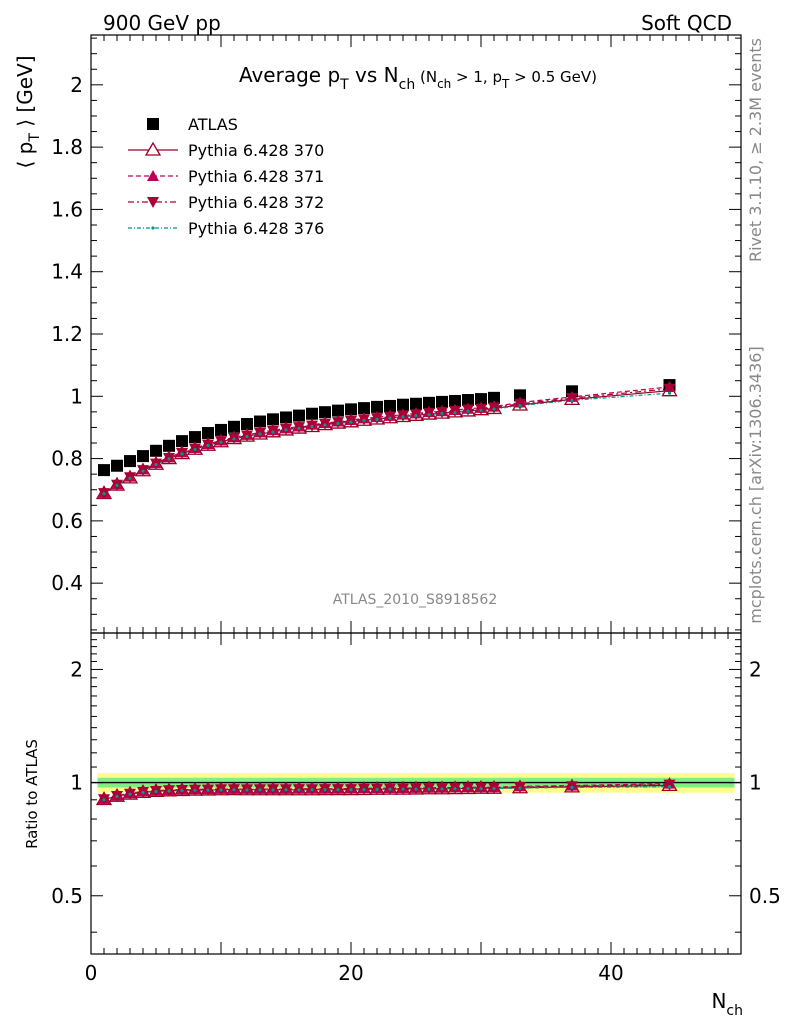 Image resolution: width=786 pixels, height=1024 pixels. What do you see at coordinates (350, 973) in the screenshot?
I see `x-tick-label: 20` at bounding box center [350, 973].